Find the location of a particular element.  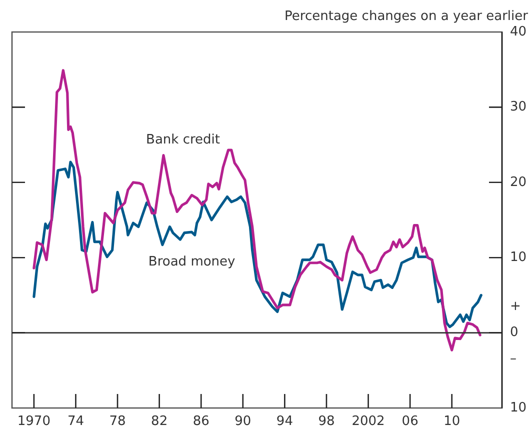

y-tick-label: 0 is located at coordinates (514, 332).